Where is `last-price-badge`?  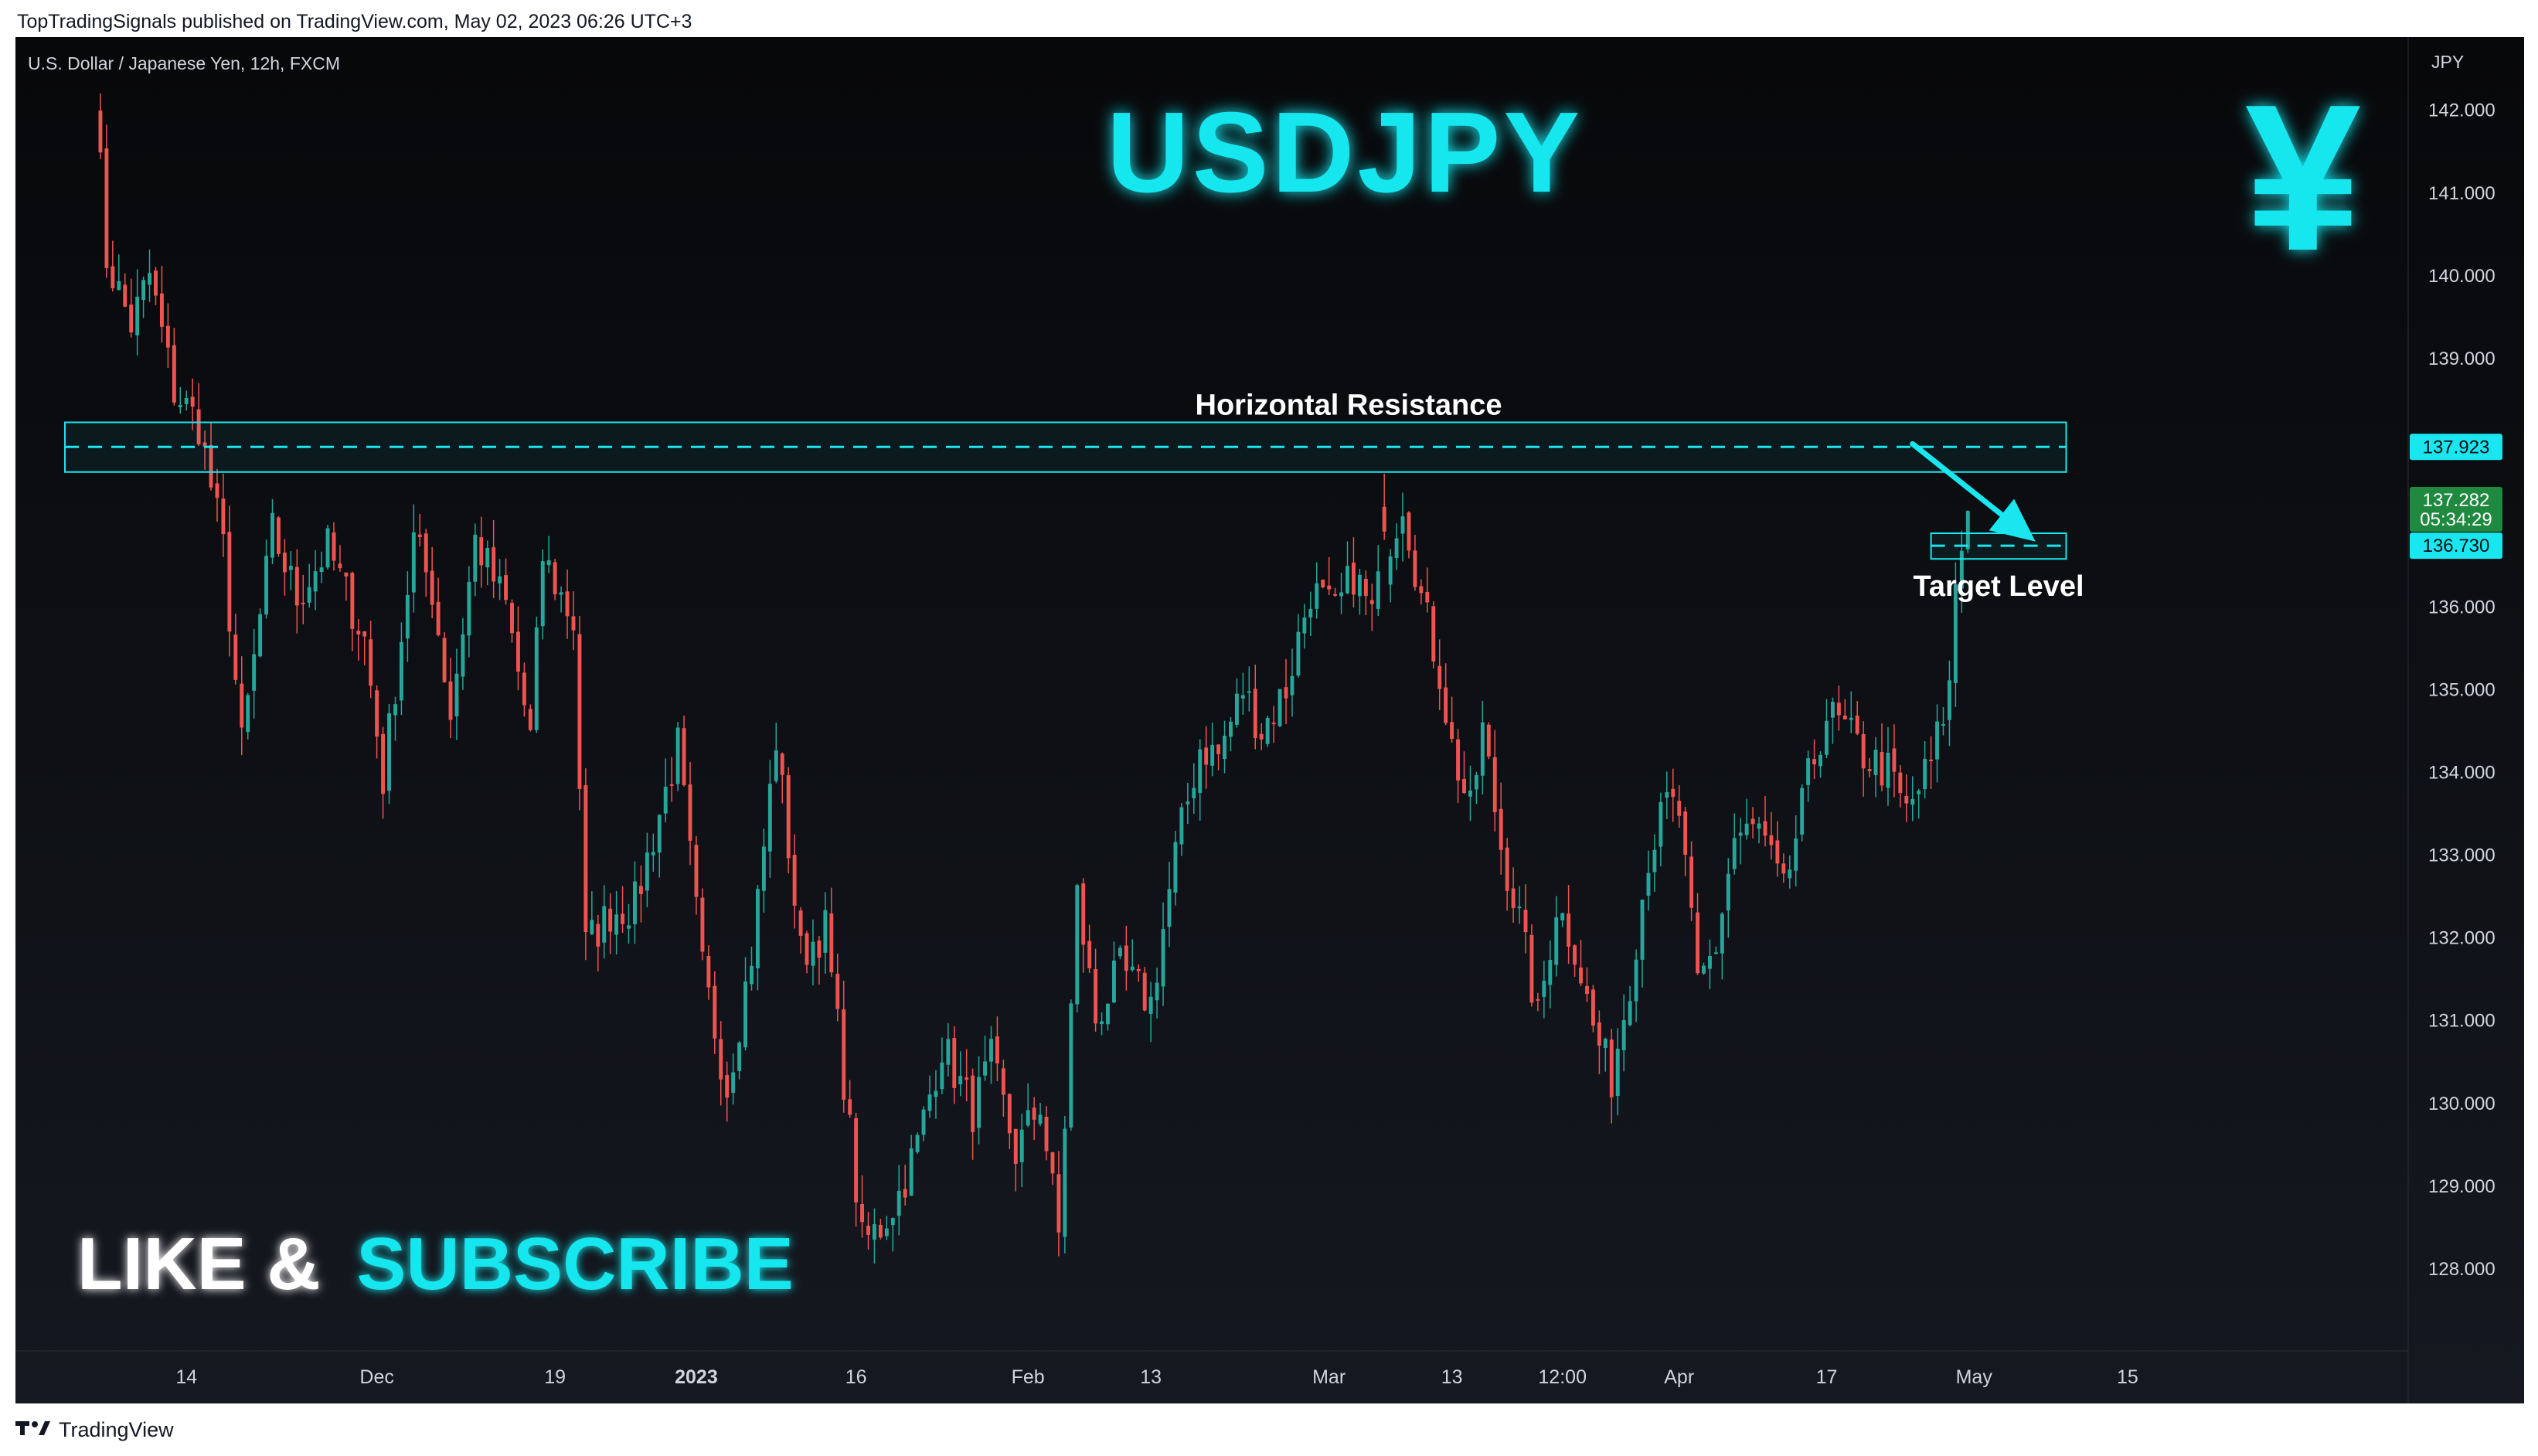 last-price-badge is located at coordinates (2456, 509).